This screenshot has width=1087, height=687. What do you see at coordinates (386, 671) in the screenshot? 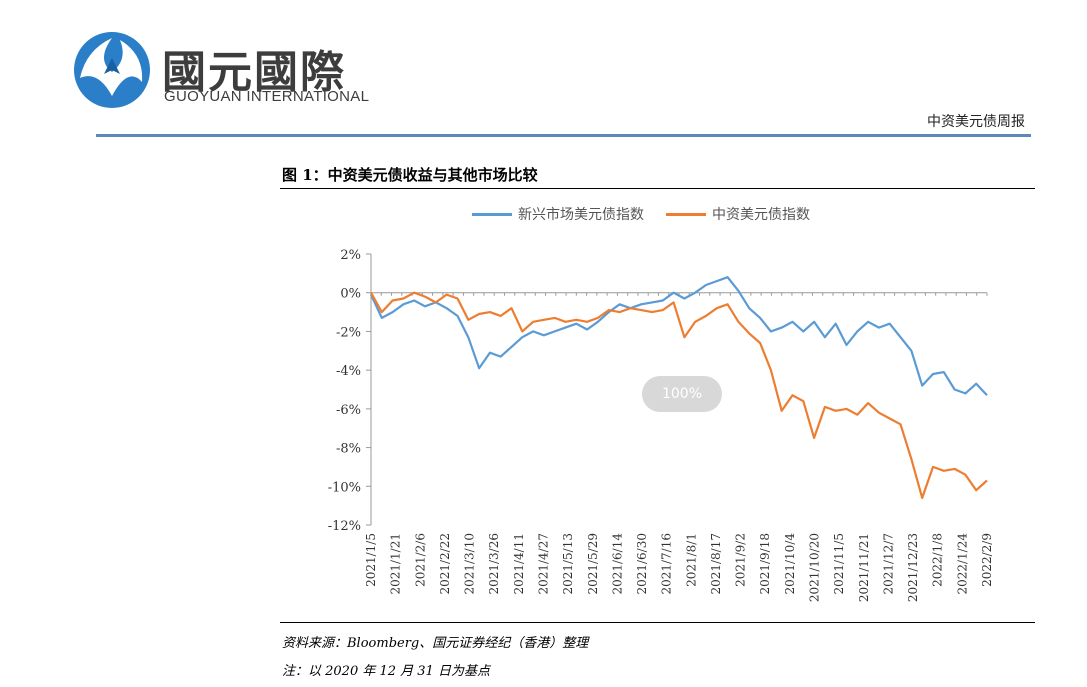
I see `figure-note: 注：以 2020 年 12 月 31 日为基点` at bounding box center [386, 671].